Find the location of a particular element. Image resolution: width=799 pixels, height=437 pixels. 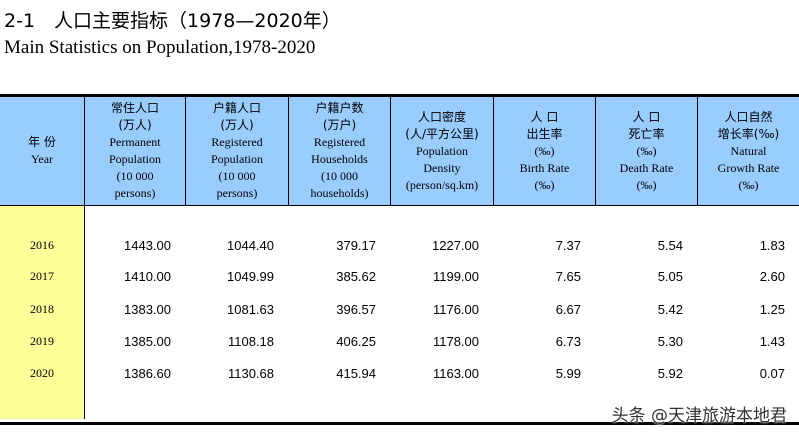

value-cell: 1385.00 is located at coordinates (147, 341).